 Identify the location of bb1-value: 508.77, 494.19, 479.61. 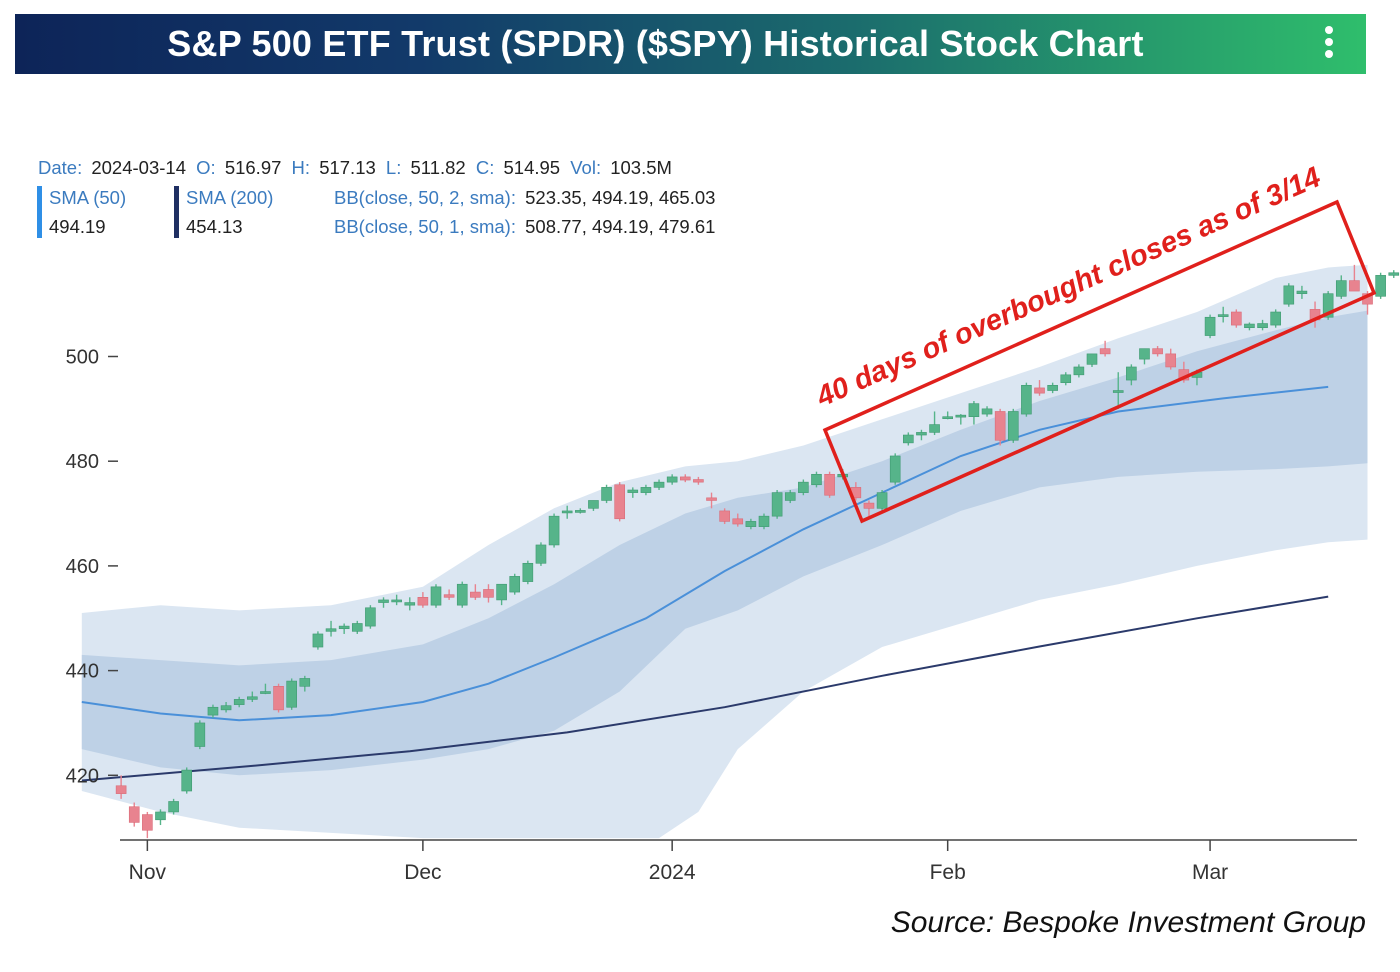
(620, 226).